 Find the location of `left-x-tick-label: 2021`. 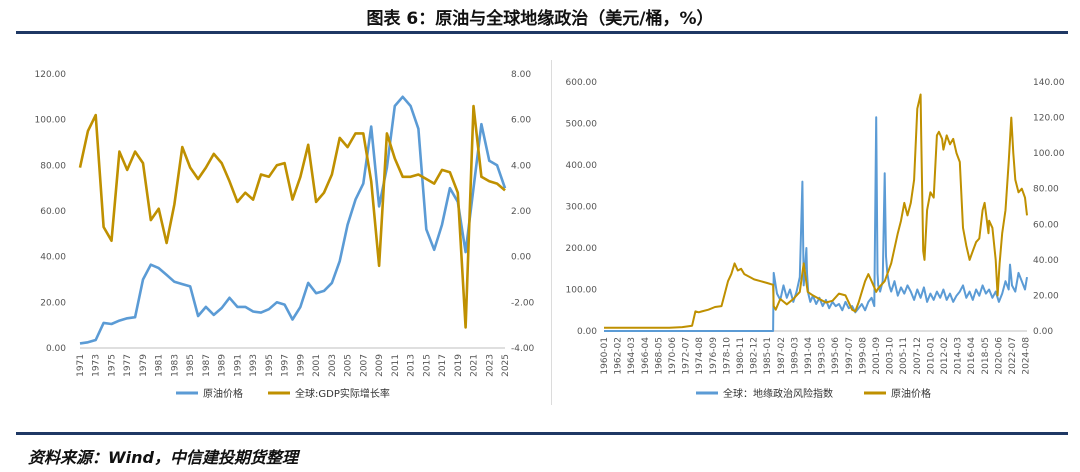

left-x-tick-label: 2021 is located at coordinates (475, 365).